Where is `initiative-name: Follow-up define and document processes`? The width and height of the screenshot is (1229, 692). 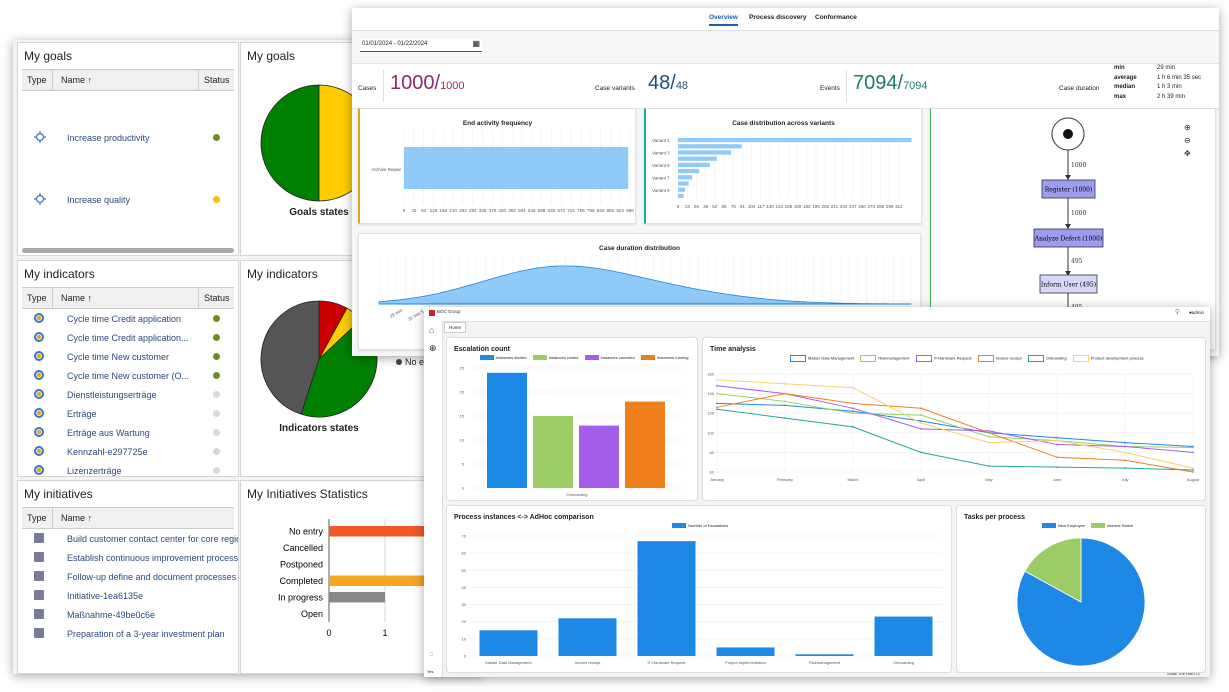 initiative-name: Follow-up define and document processes is located at coordinates (152, 577).